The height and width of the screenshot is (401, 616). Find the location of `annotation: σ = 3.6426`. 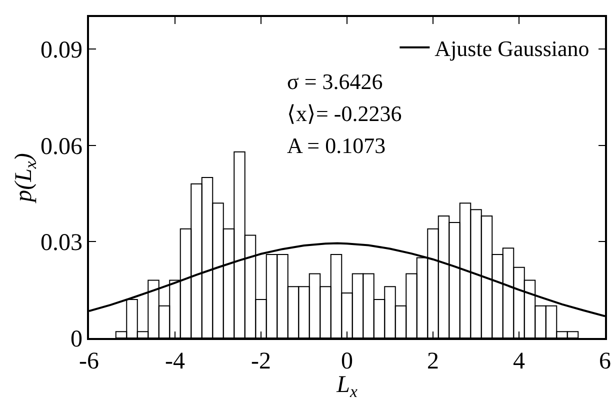

annotation: σ = 3.6426 is located at coordinates (335, 81).